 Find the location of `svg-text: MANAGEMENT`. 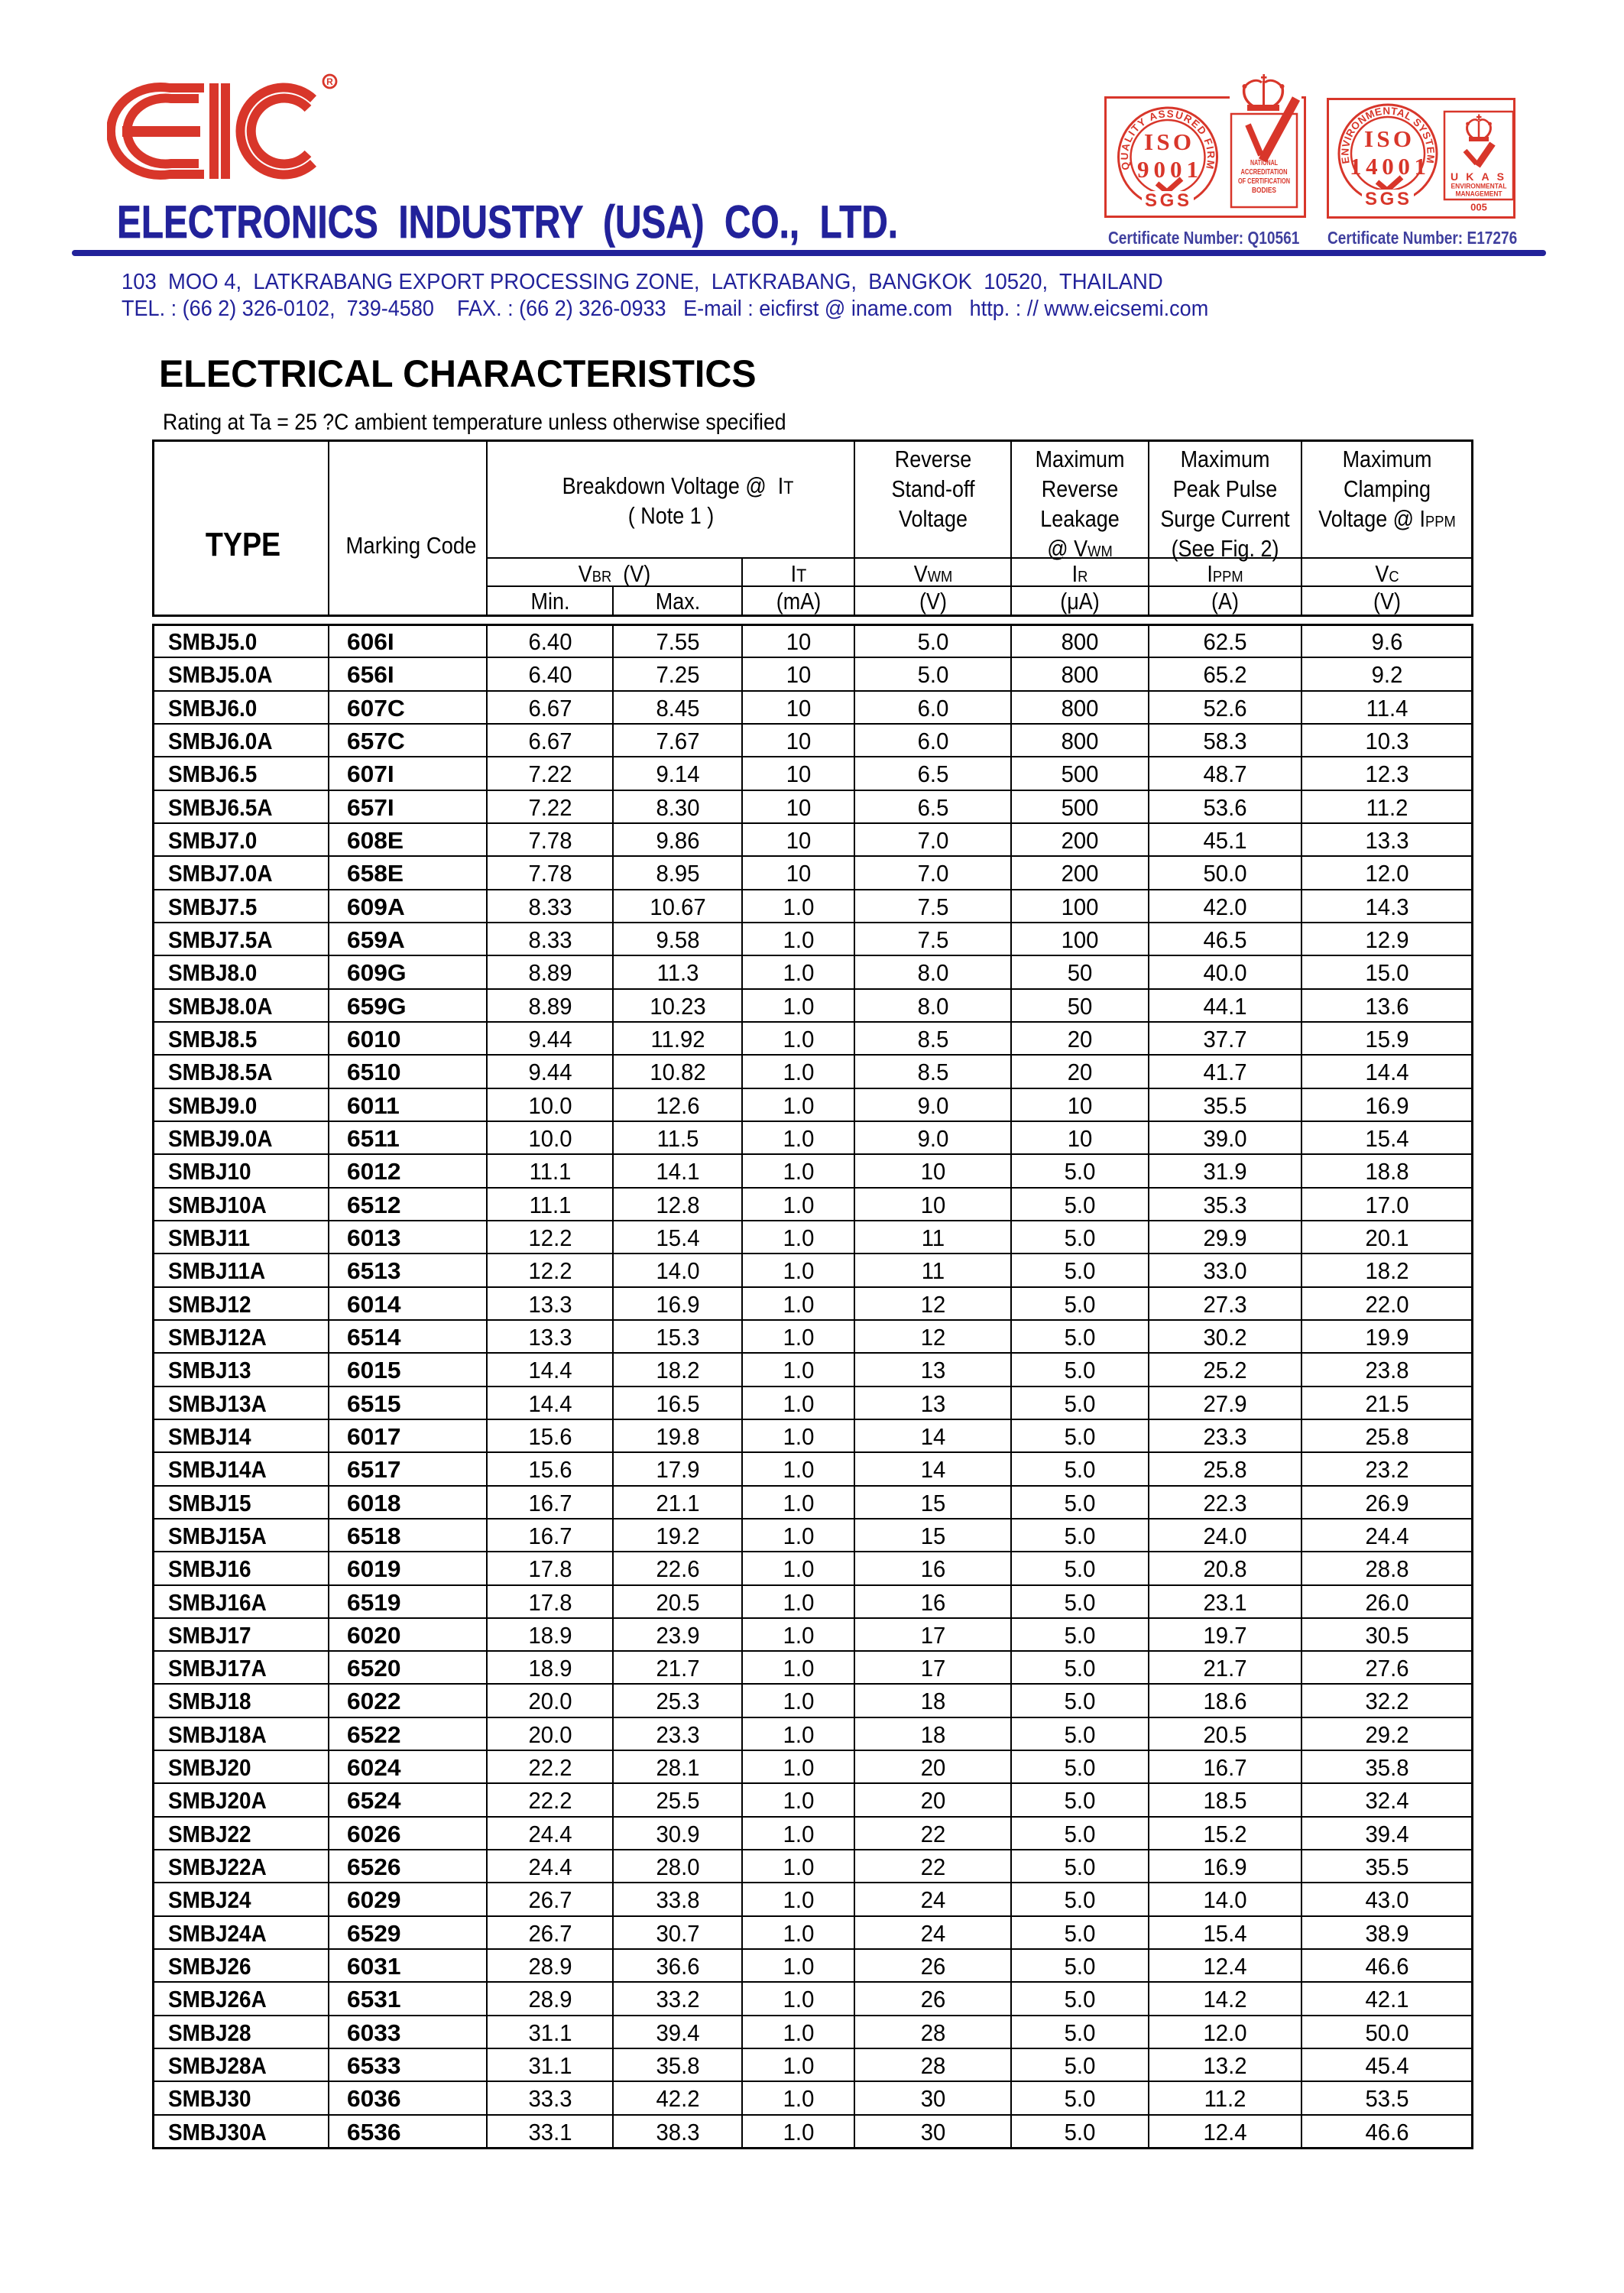

svg-text: MANAGEMENT is located at coordinates (1479, 195).